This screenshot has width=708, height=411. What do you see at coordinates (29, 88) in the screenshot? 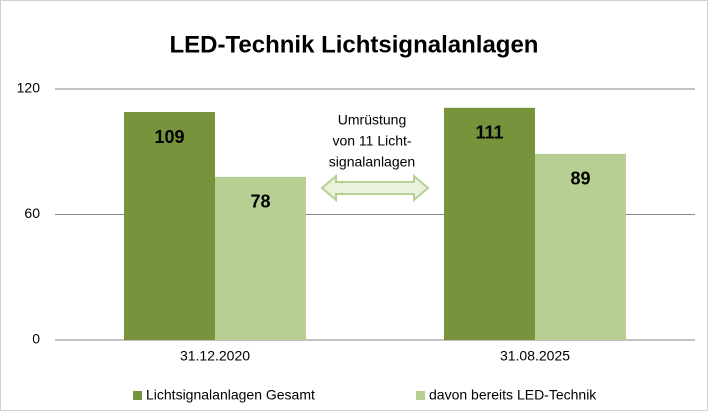
I see `y-tick-label: 120` at bounding box center [29, 88].